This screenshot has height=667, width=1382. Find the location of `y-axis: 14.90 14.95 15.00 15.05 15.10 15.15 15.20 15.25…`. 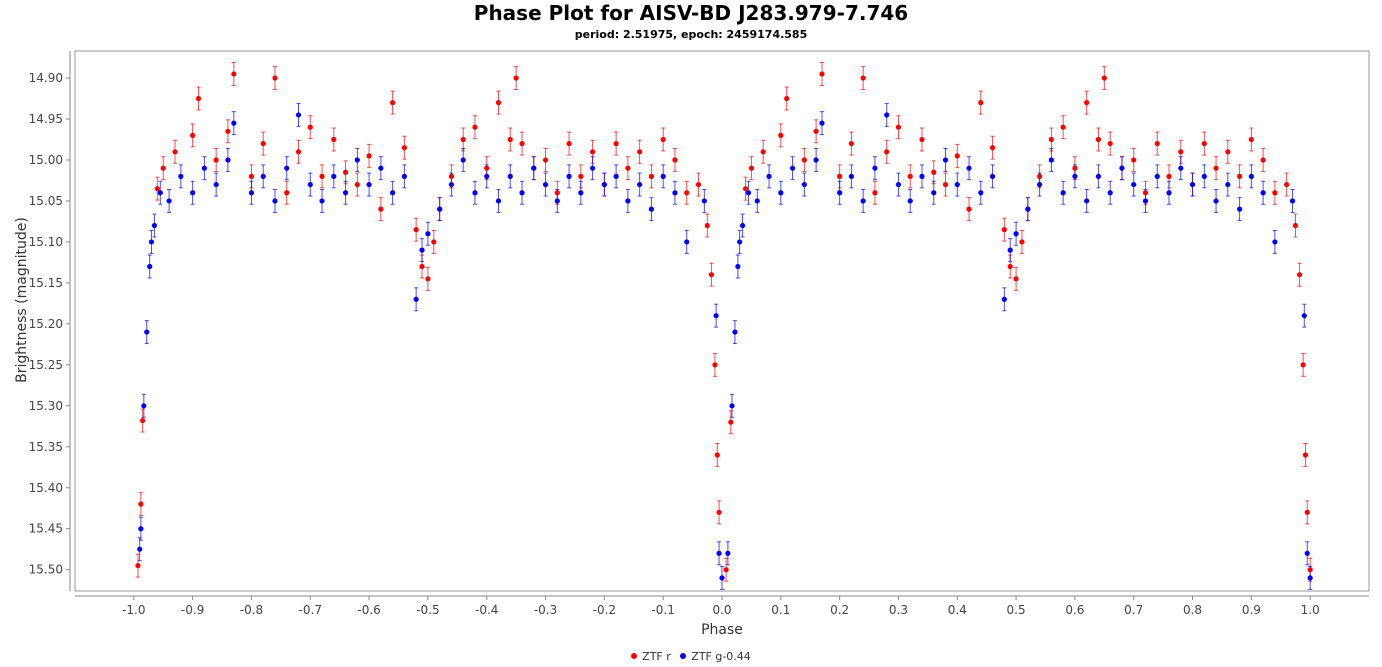

y-axis: 14.90 14.95 15.00 15.05 15.10 15.15 15.20 15.25… is located at coordinates (50, 321).